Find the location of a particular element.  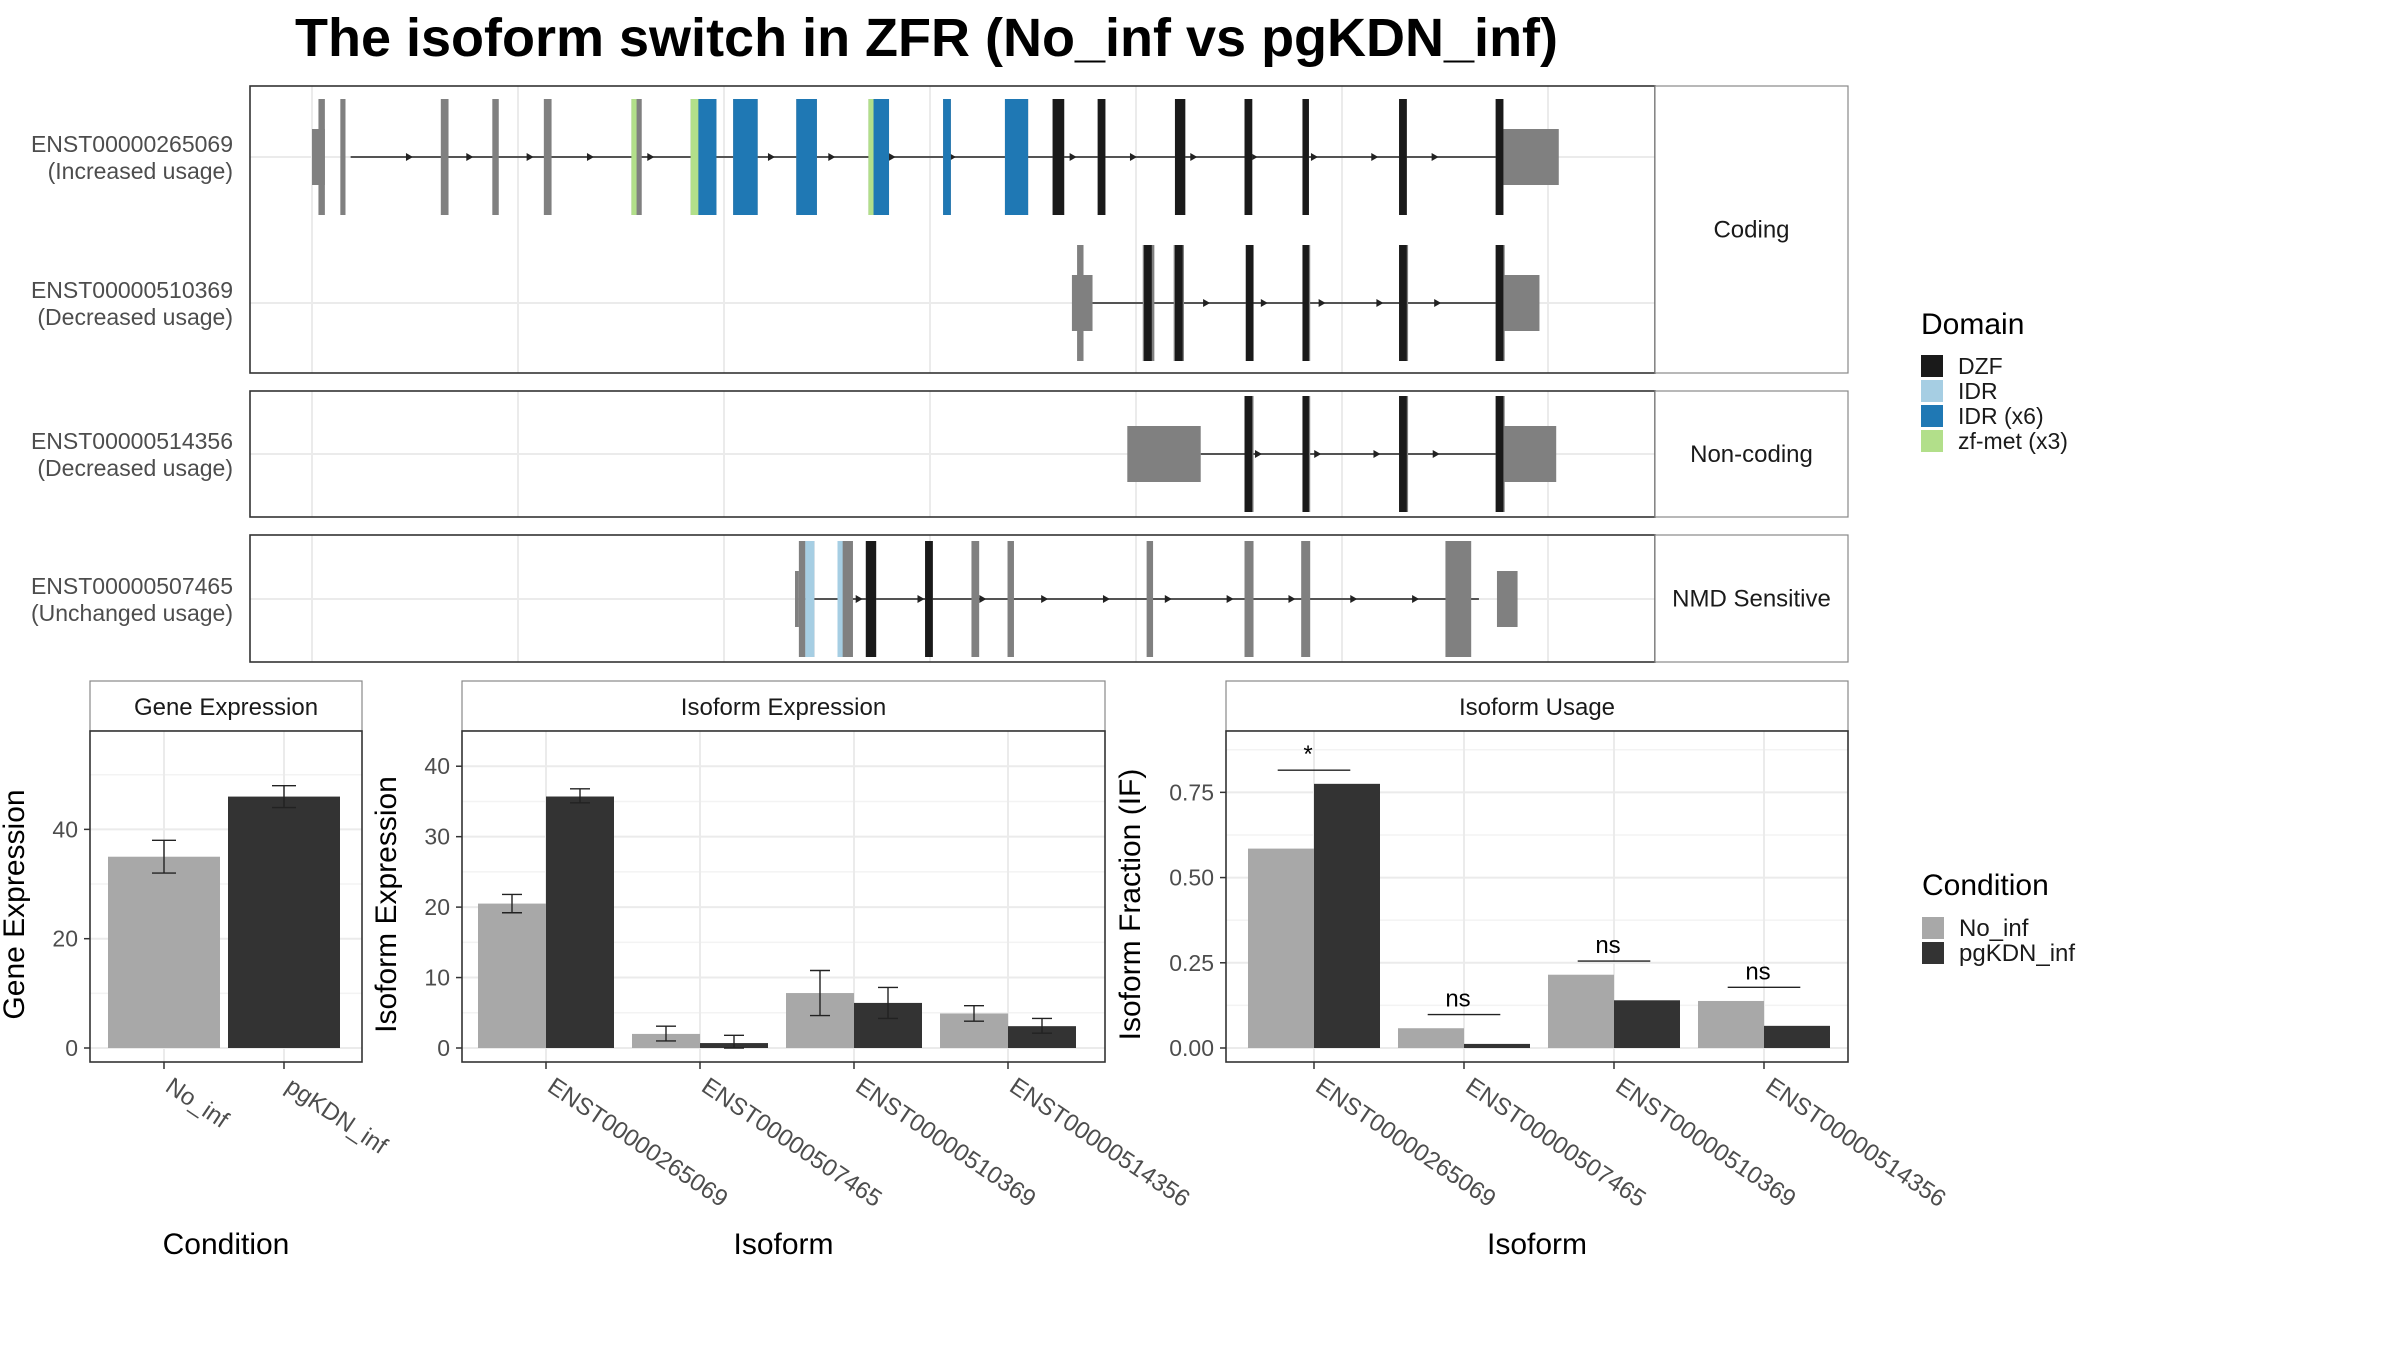

facet-strip-label: NMD Sensitive is located at coordinates (1751, 599).